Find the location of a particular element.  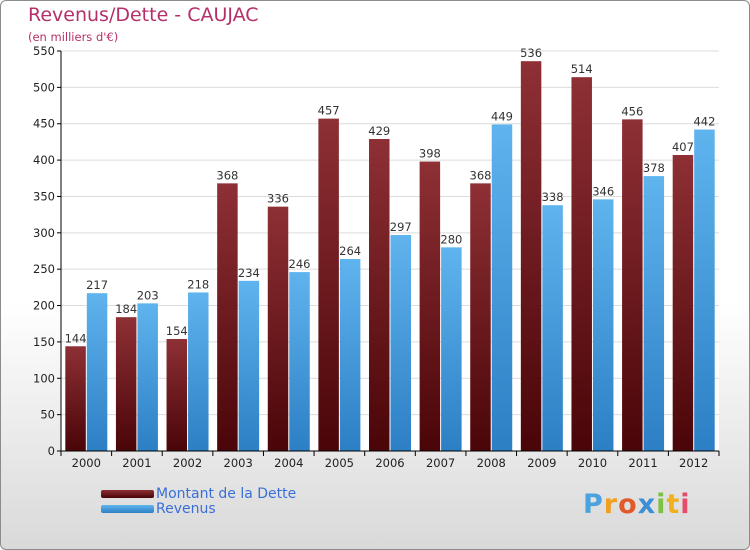

logo-letter: x is located at coordinates (647, 504).